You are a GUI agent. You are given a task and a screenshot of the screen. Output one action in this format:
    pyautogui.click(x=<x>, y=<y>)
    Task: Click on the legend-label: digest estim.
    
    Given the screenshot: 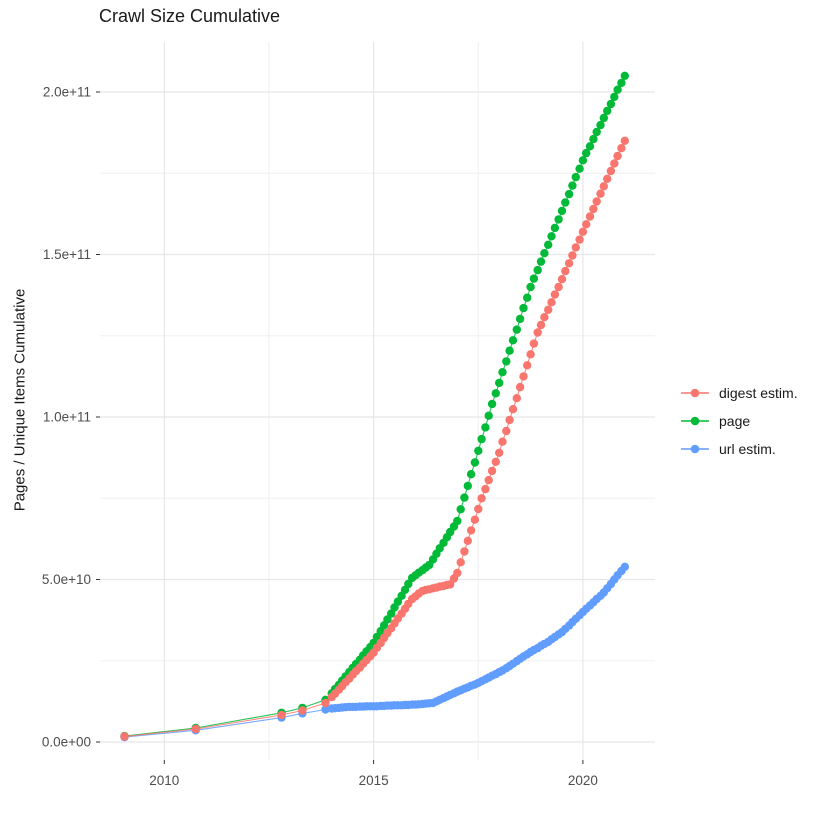 What is the action you would take?
    pyautogui.click(x=758, y=393)
    